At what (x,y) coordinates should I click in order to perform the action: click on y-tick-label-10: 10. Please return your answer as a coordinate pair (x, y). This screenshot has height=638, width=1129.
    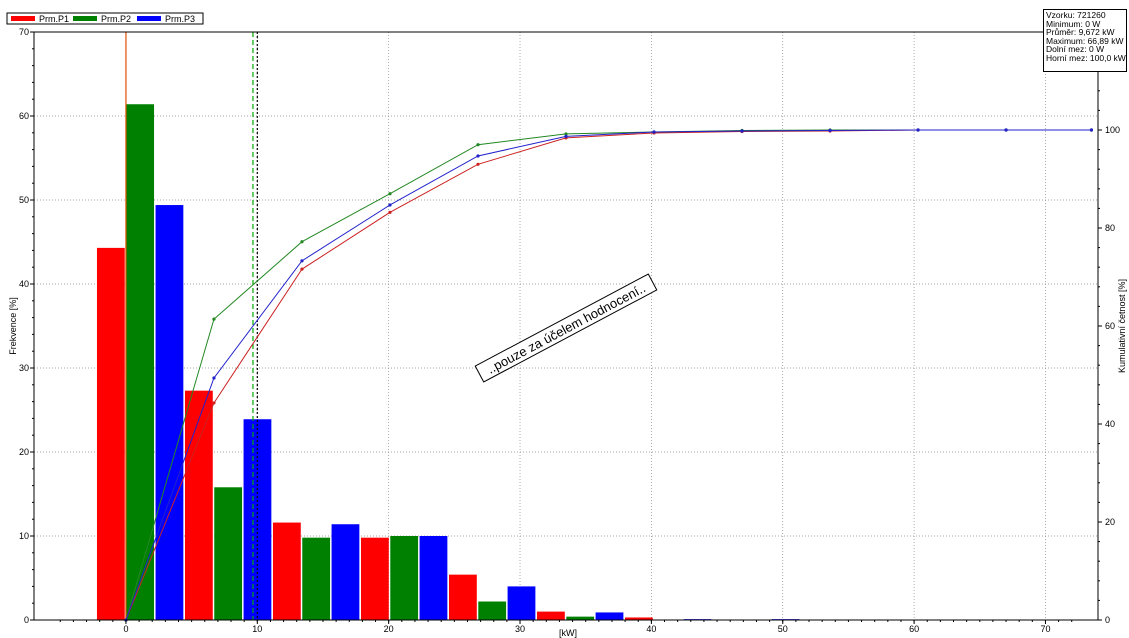
    Looking at the image, I should click on (24, 536).